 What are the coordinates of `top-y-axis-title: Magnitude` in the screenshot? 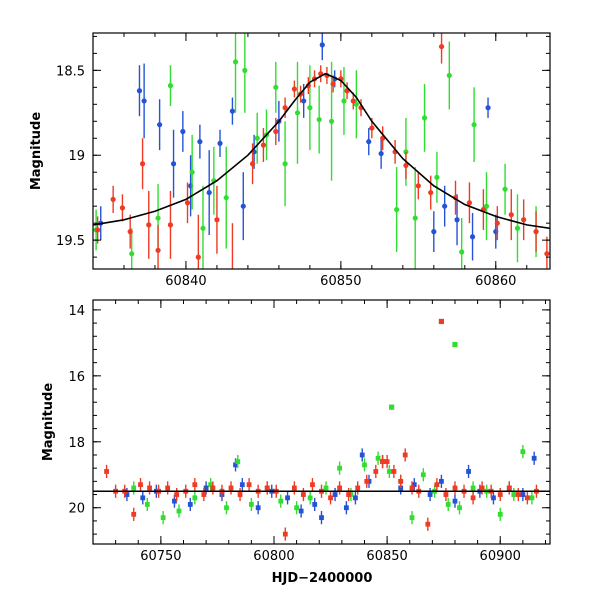 It's located at (36, 151).